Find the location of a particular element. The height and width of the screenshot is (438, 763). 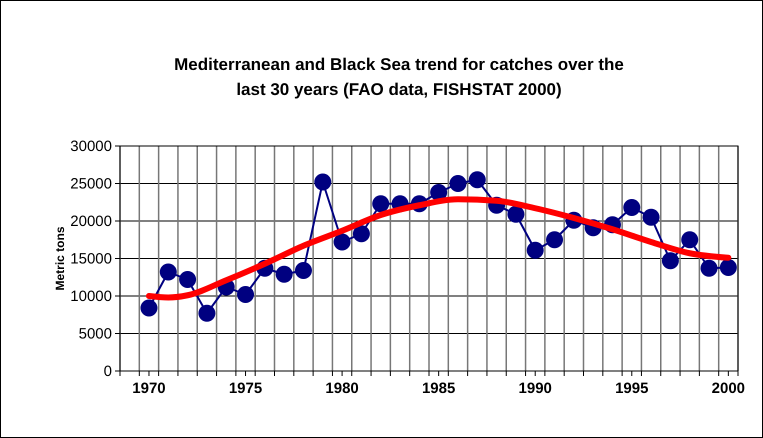

y-tick-label: 15000 is located at coordinates (91, 259).